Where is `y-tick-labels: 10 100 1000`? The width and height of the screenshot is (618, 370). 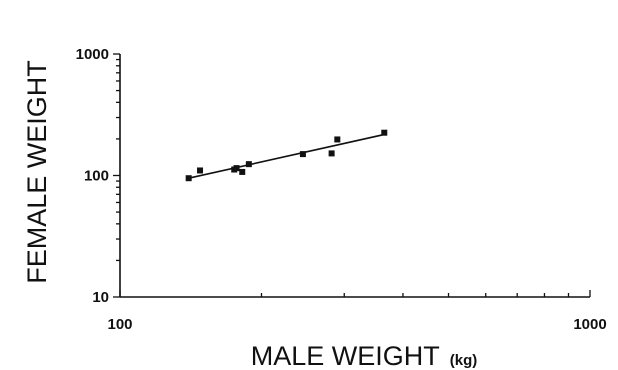
y-tick-labels: 10 100 1000 is located at coordinates (92, 176).